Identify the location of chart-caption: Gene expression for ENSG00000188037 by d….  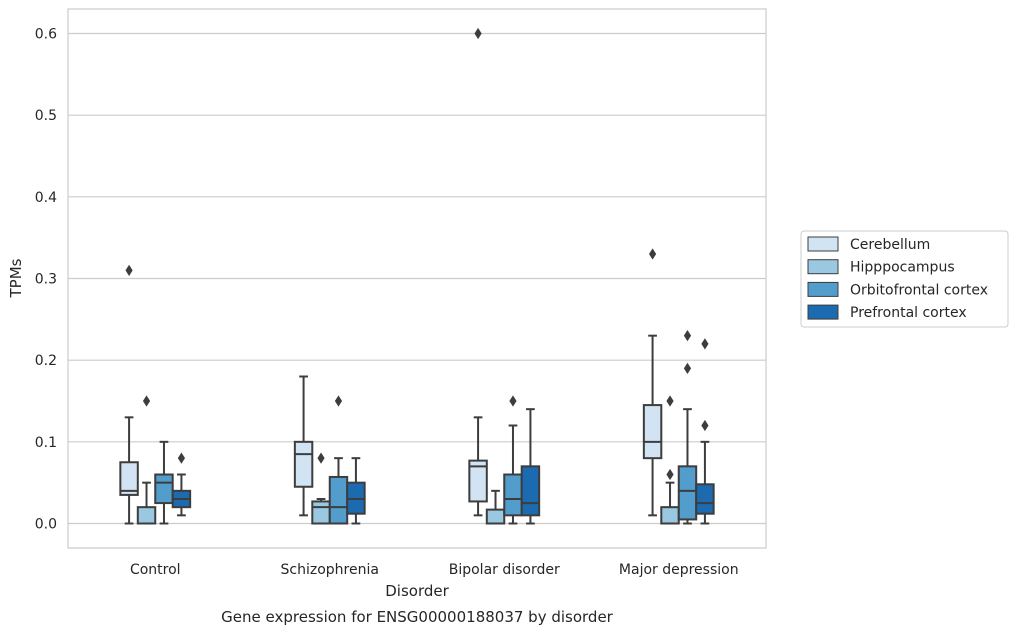
(417, 617).